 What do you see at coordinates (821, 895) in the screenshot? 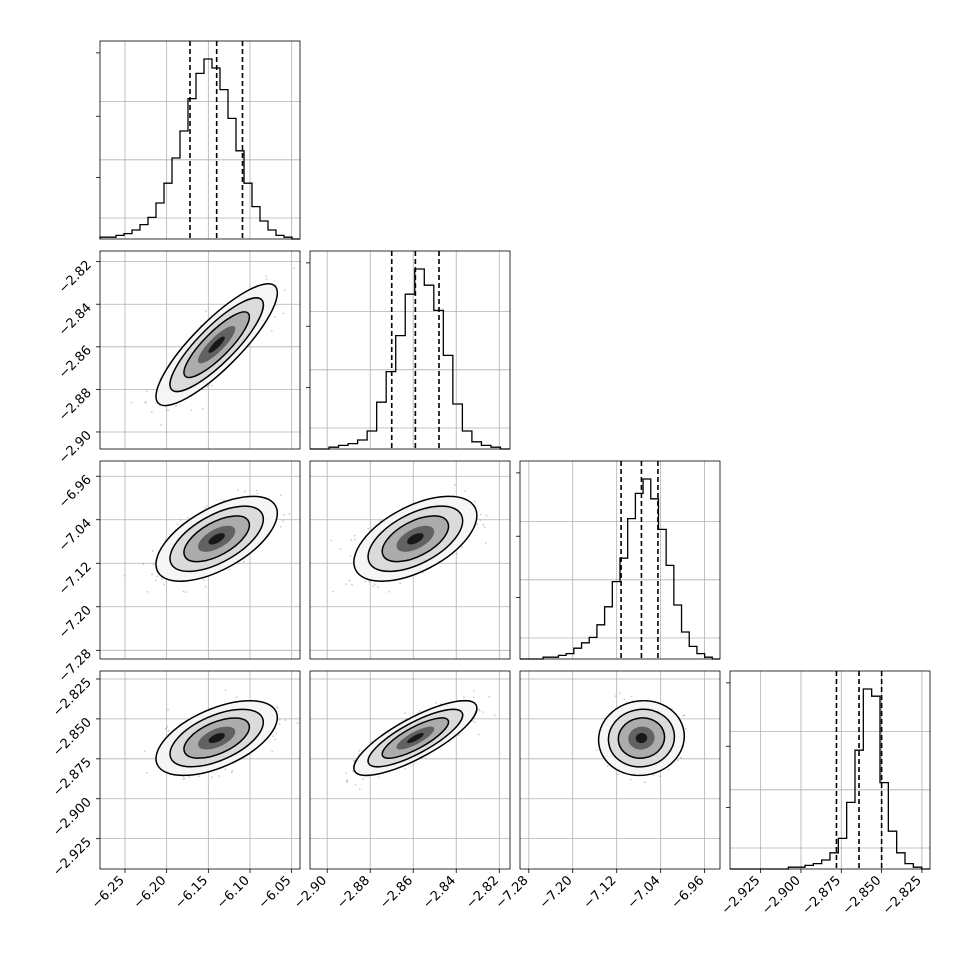
I see `x-tick-label: −2.875` at bounding box center [821, 895].